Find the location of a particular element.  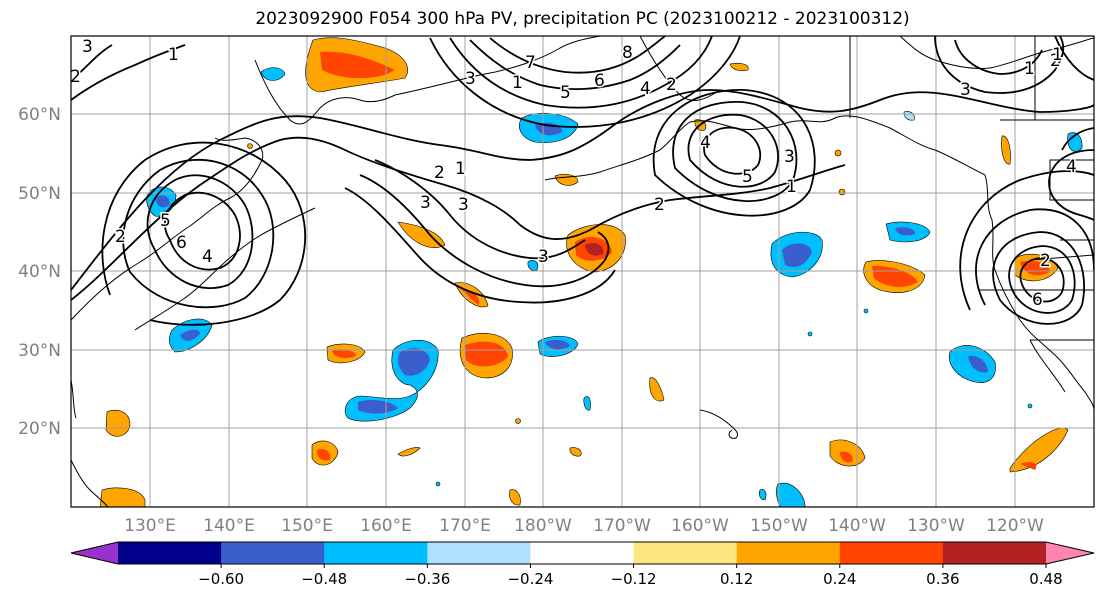

colorbar-extend-high is located at coordinates (1070, 553).